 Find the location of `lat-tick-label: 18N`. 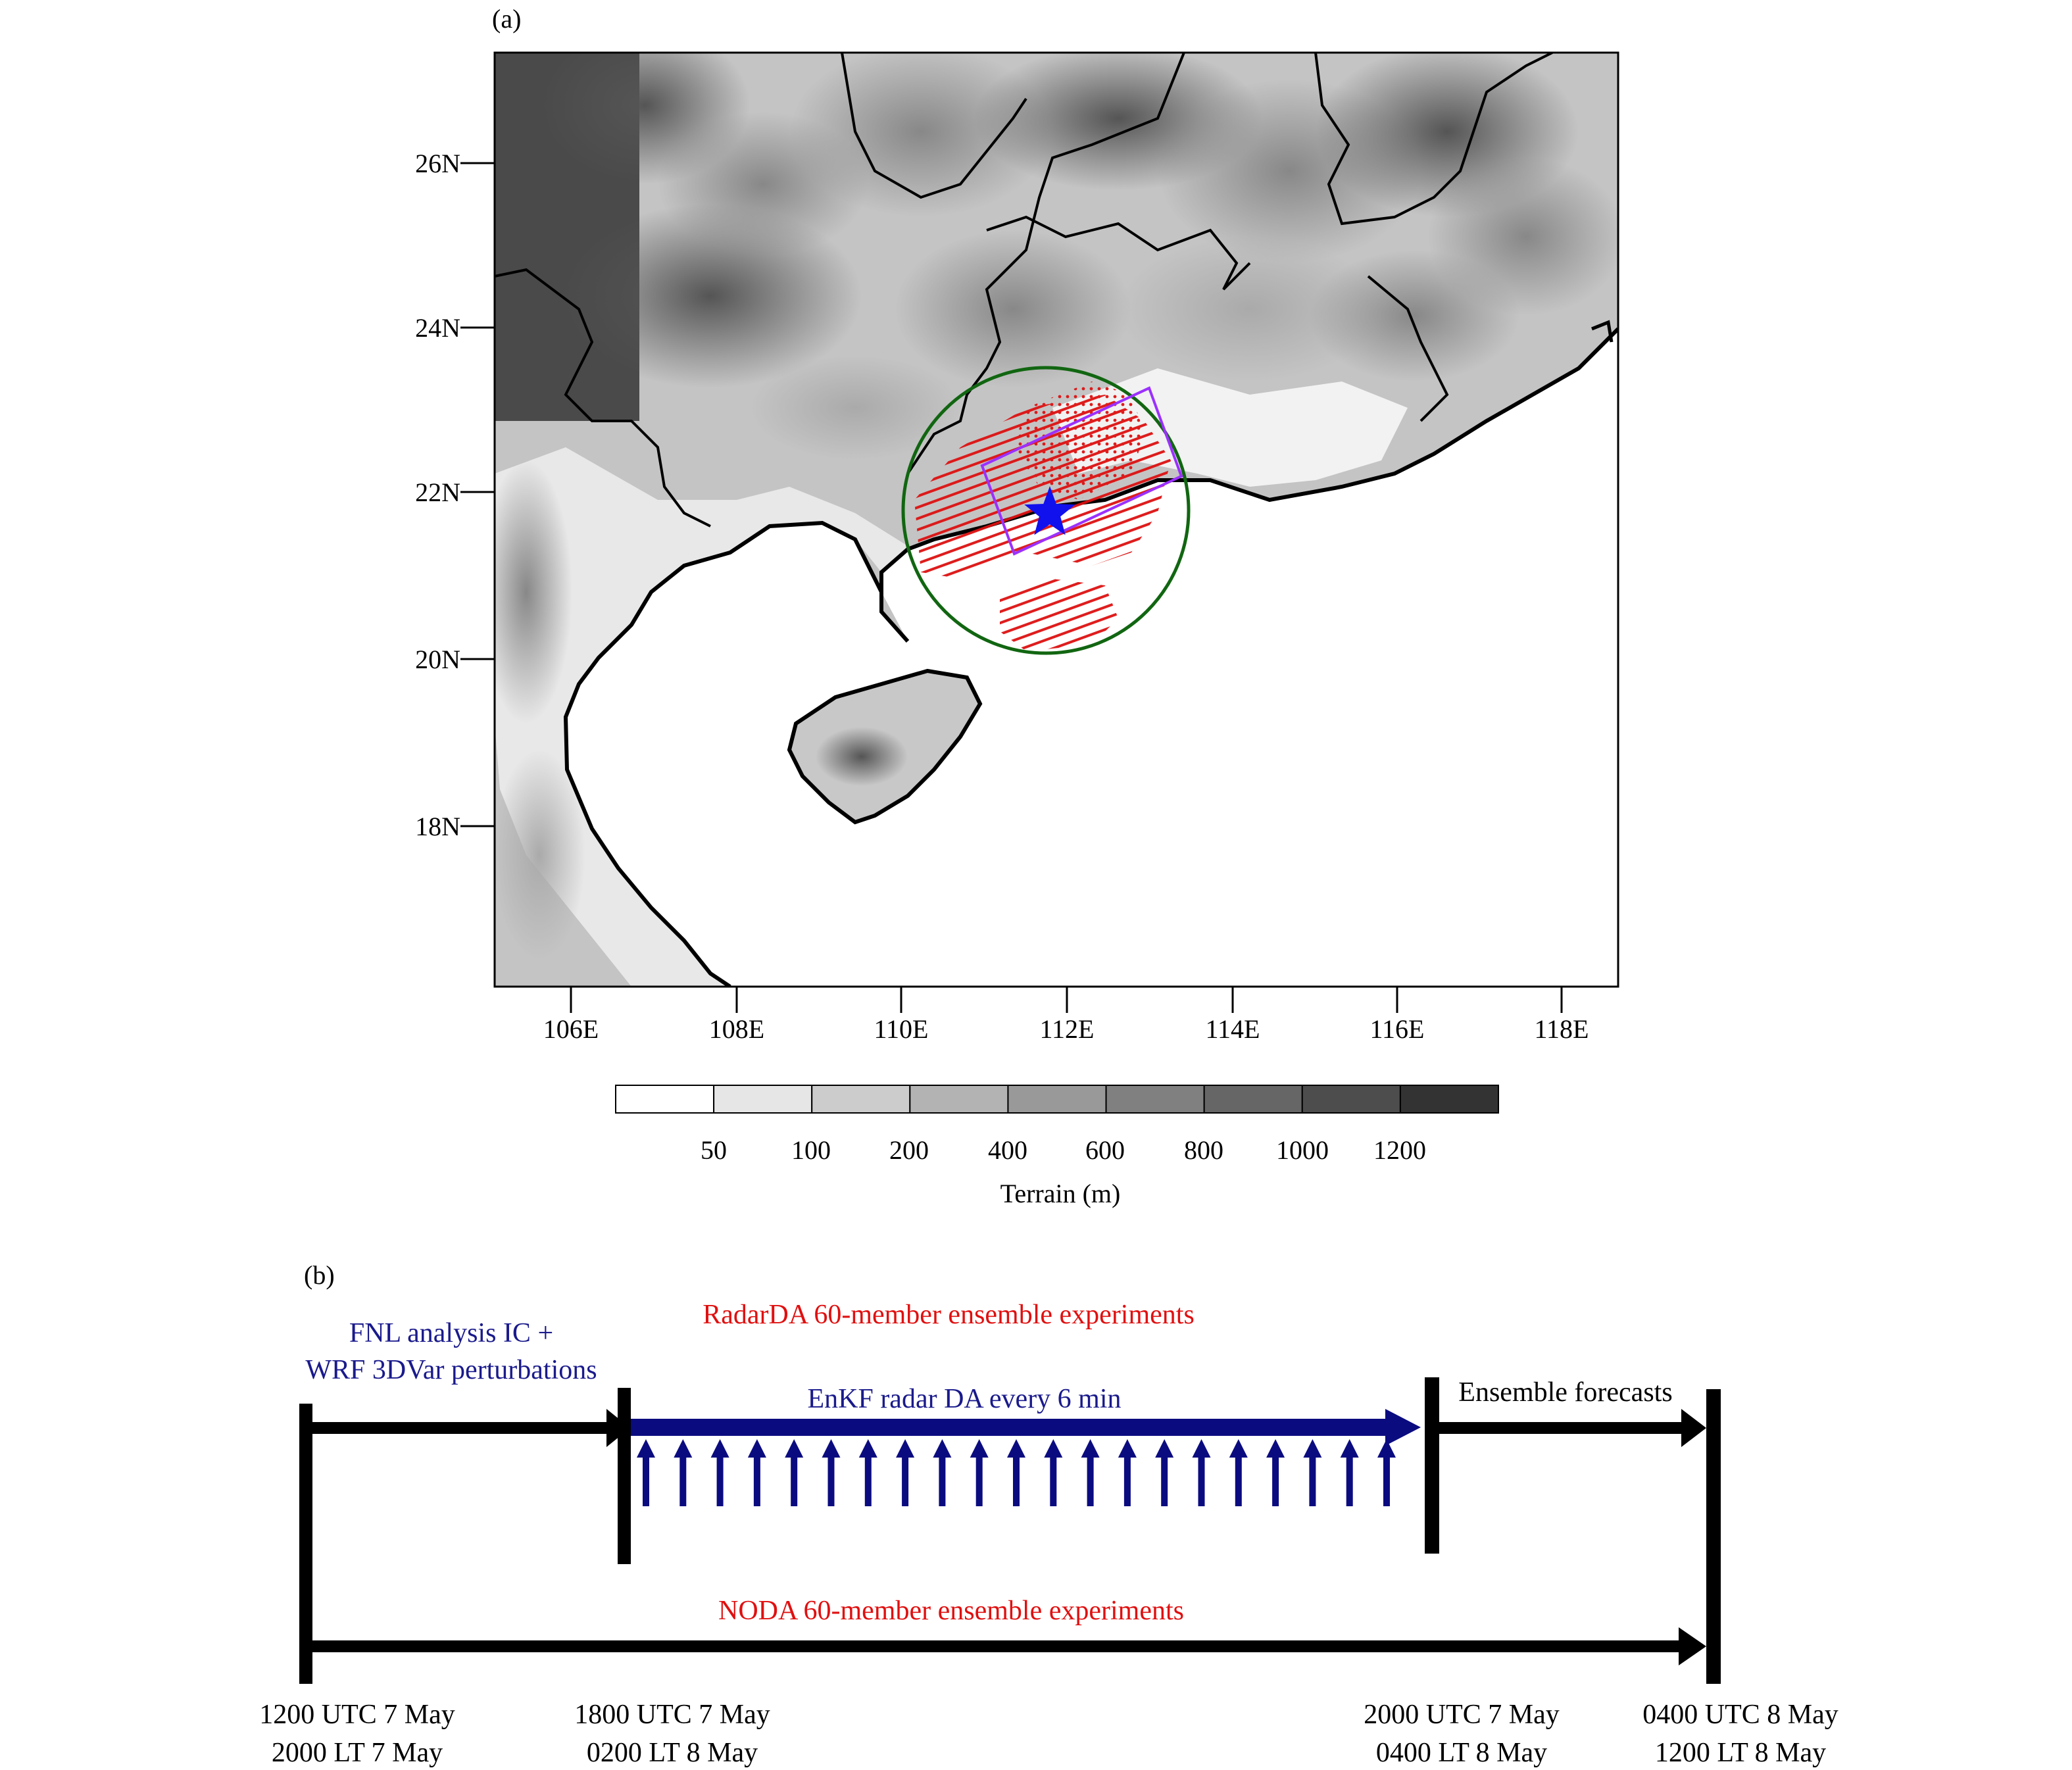

lat-tick-label: 18N is located at coordinates (437, 826).